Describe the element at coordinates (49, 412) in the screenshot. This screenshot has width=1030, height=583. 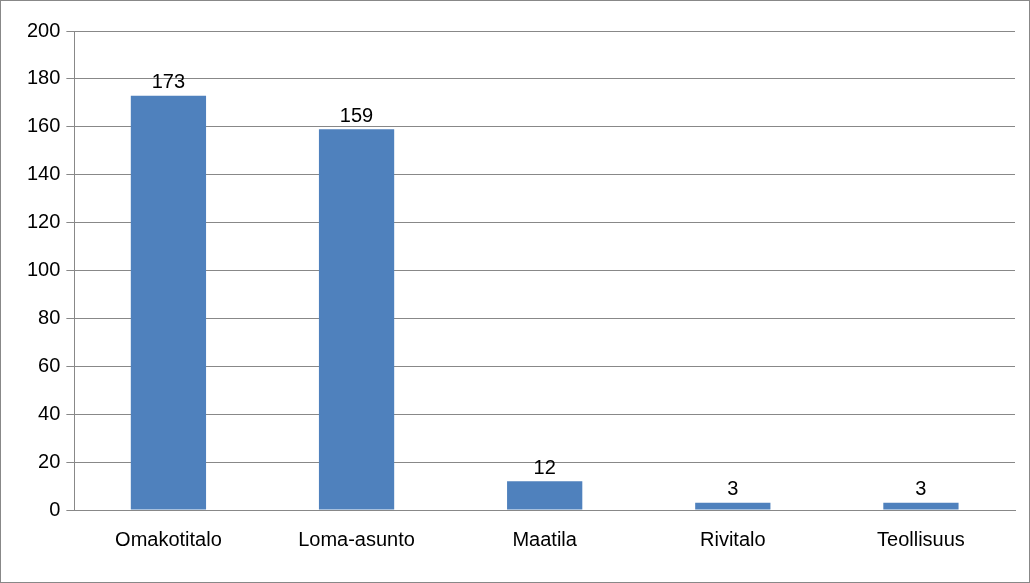
I see `y-tick-label: 40` at that location.